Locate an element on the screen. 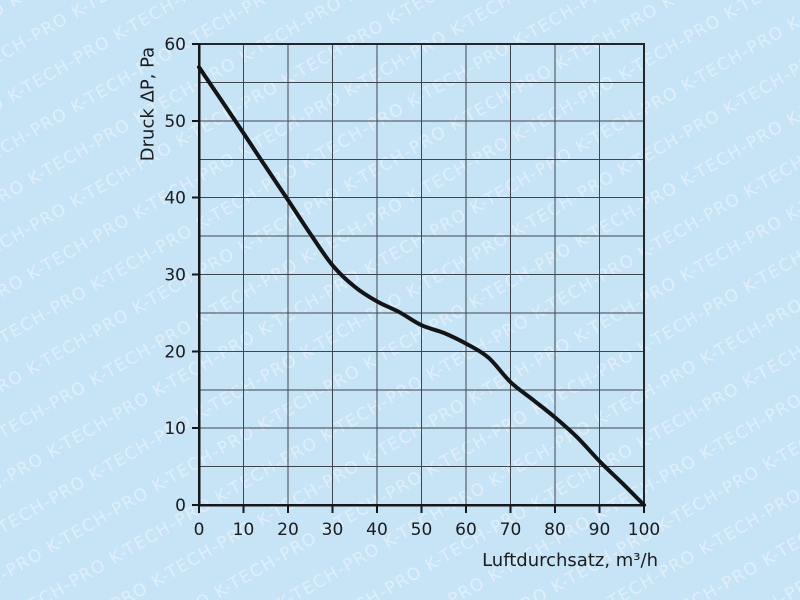 The height and width of the screenshot is (600, 800). y-tick-label: 60 is located at coordinates (175, 45).